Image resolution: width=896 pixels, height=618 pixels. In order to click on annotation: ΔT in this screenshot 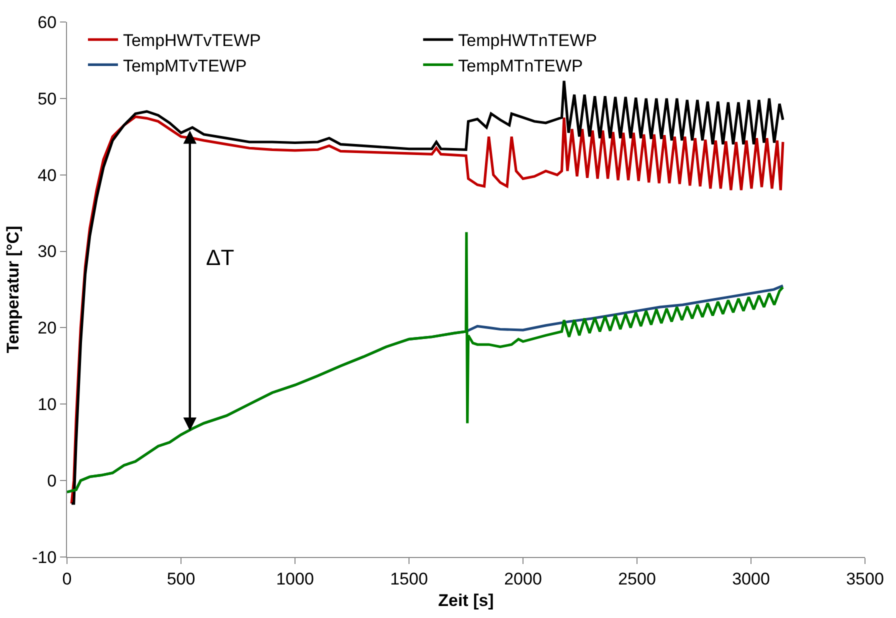, I will do `click(220, 257)`.